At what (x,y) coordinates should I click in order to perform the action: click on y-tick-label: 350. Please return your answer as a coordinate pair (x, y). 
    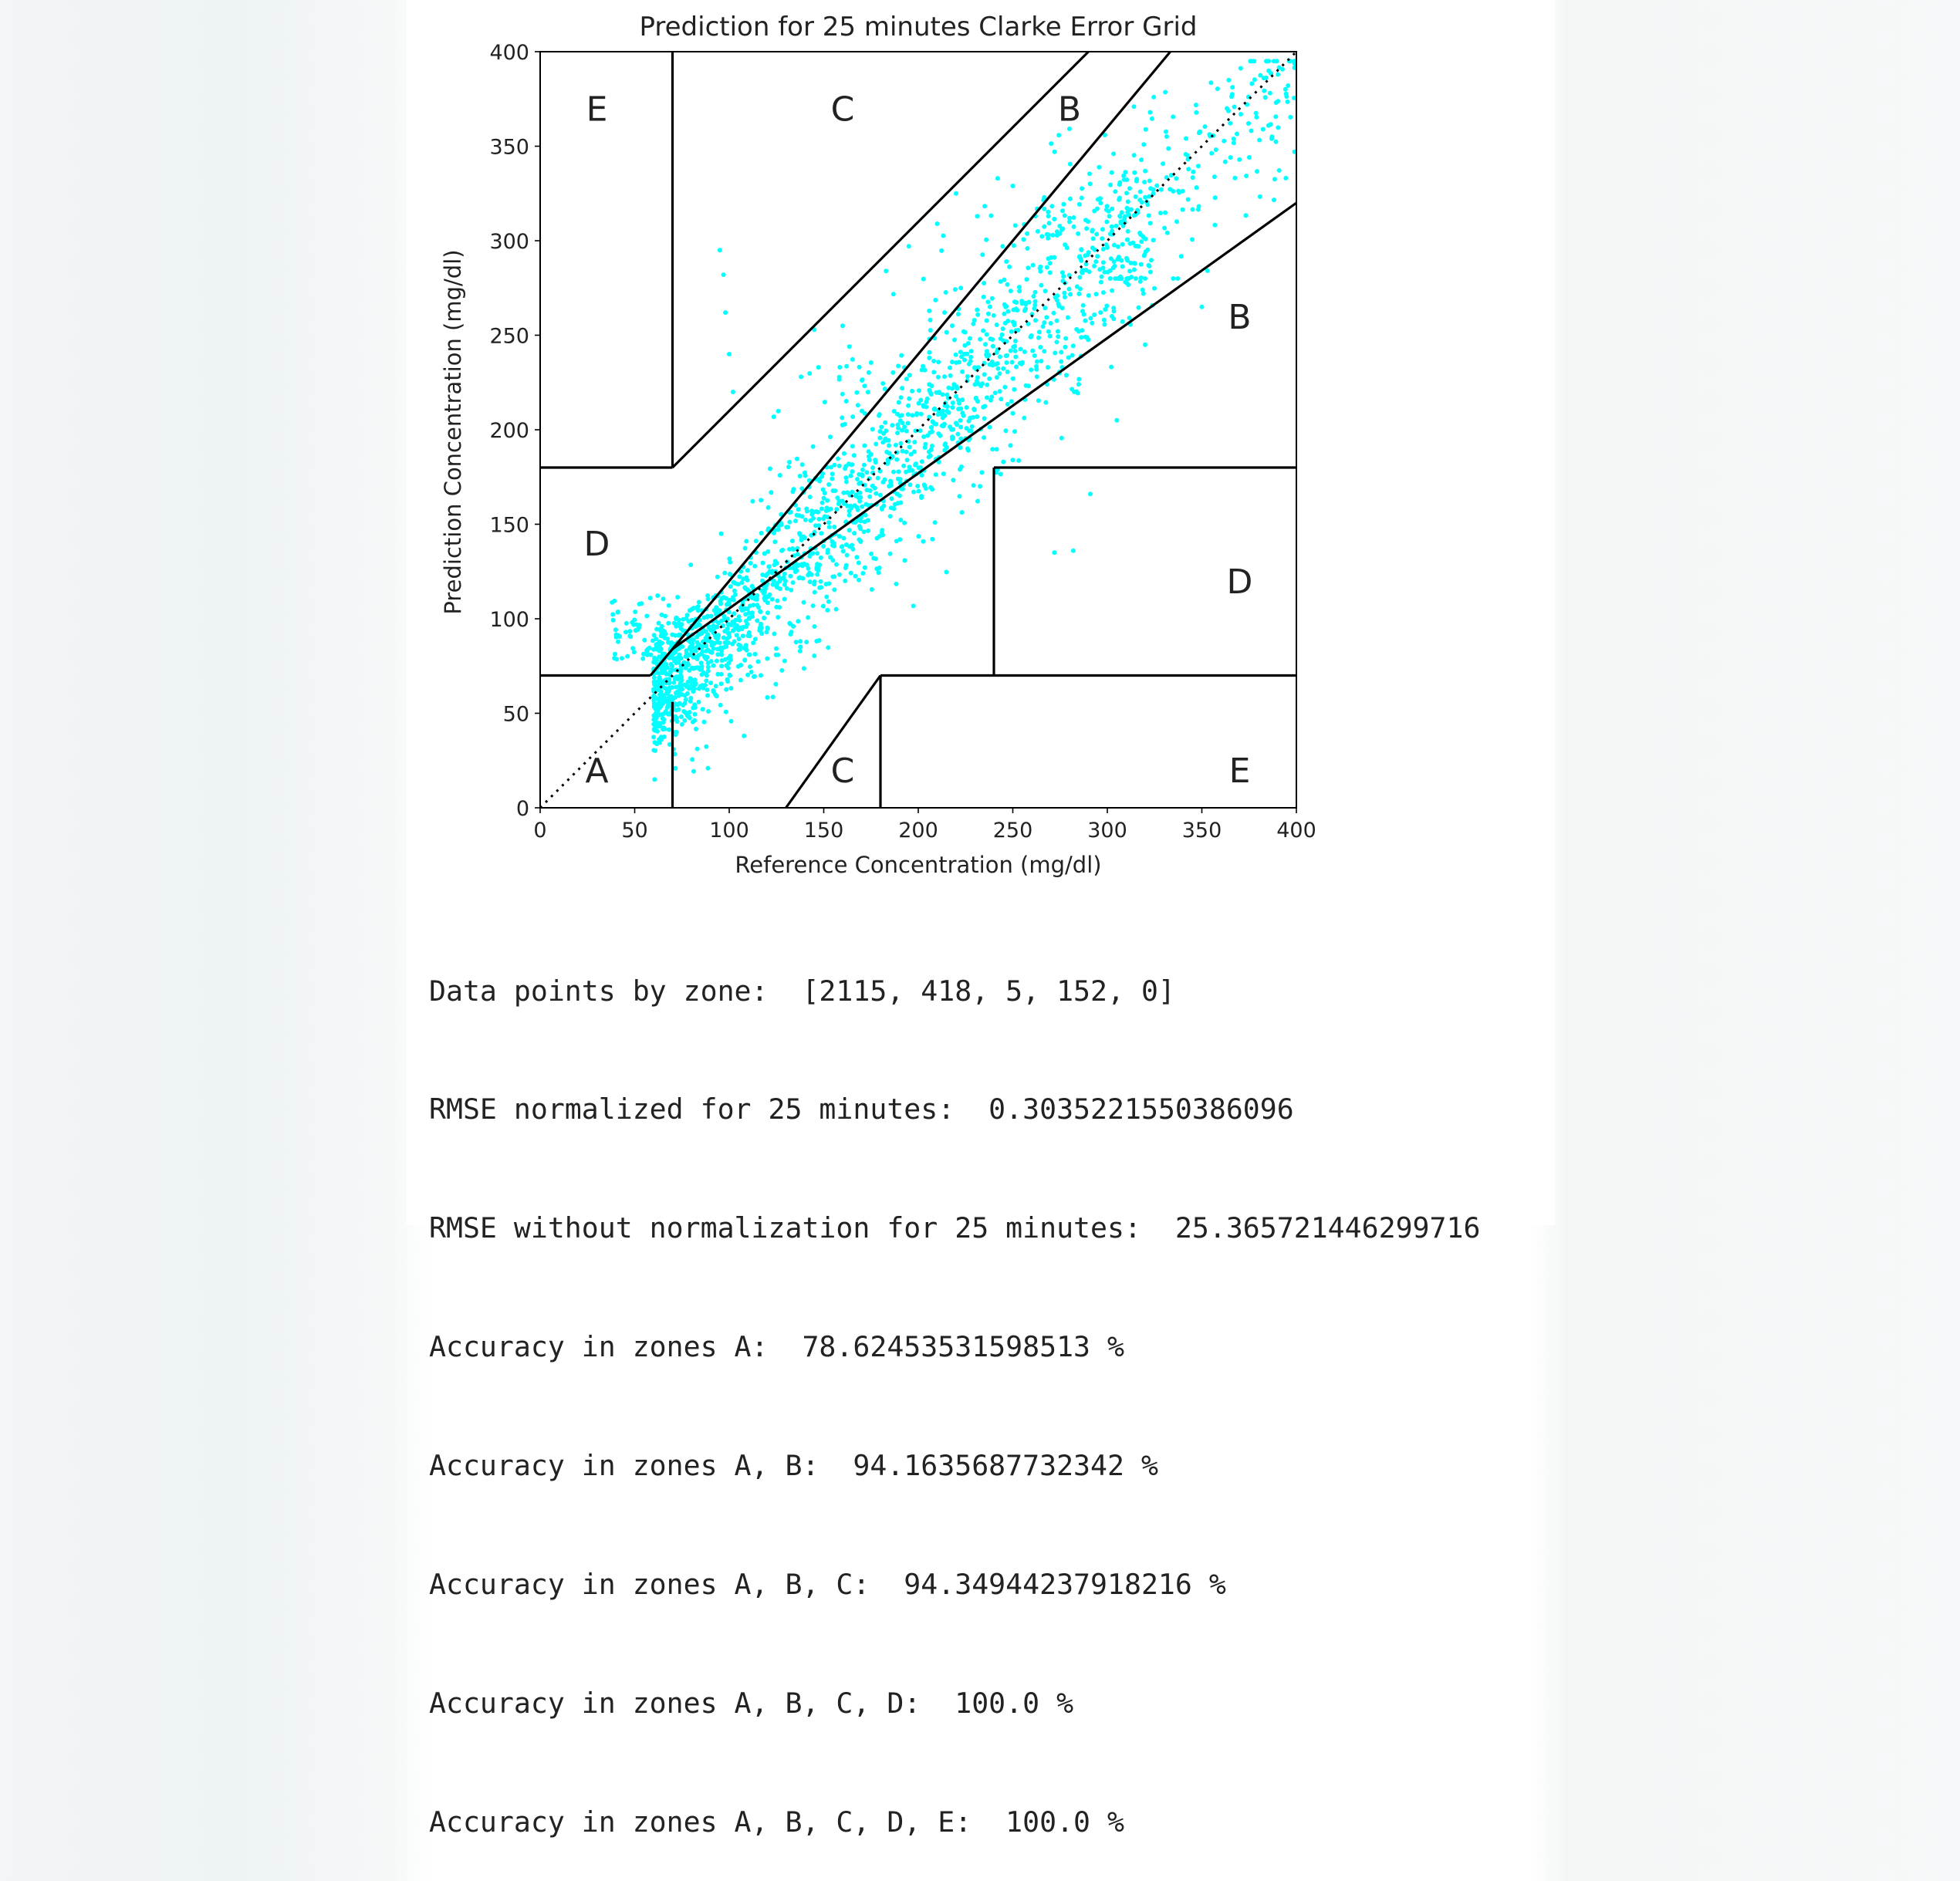
    Looking at the image, I should click on (509, 148).